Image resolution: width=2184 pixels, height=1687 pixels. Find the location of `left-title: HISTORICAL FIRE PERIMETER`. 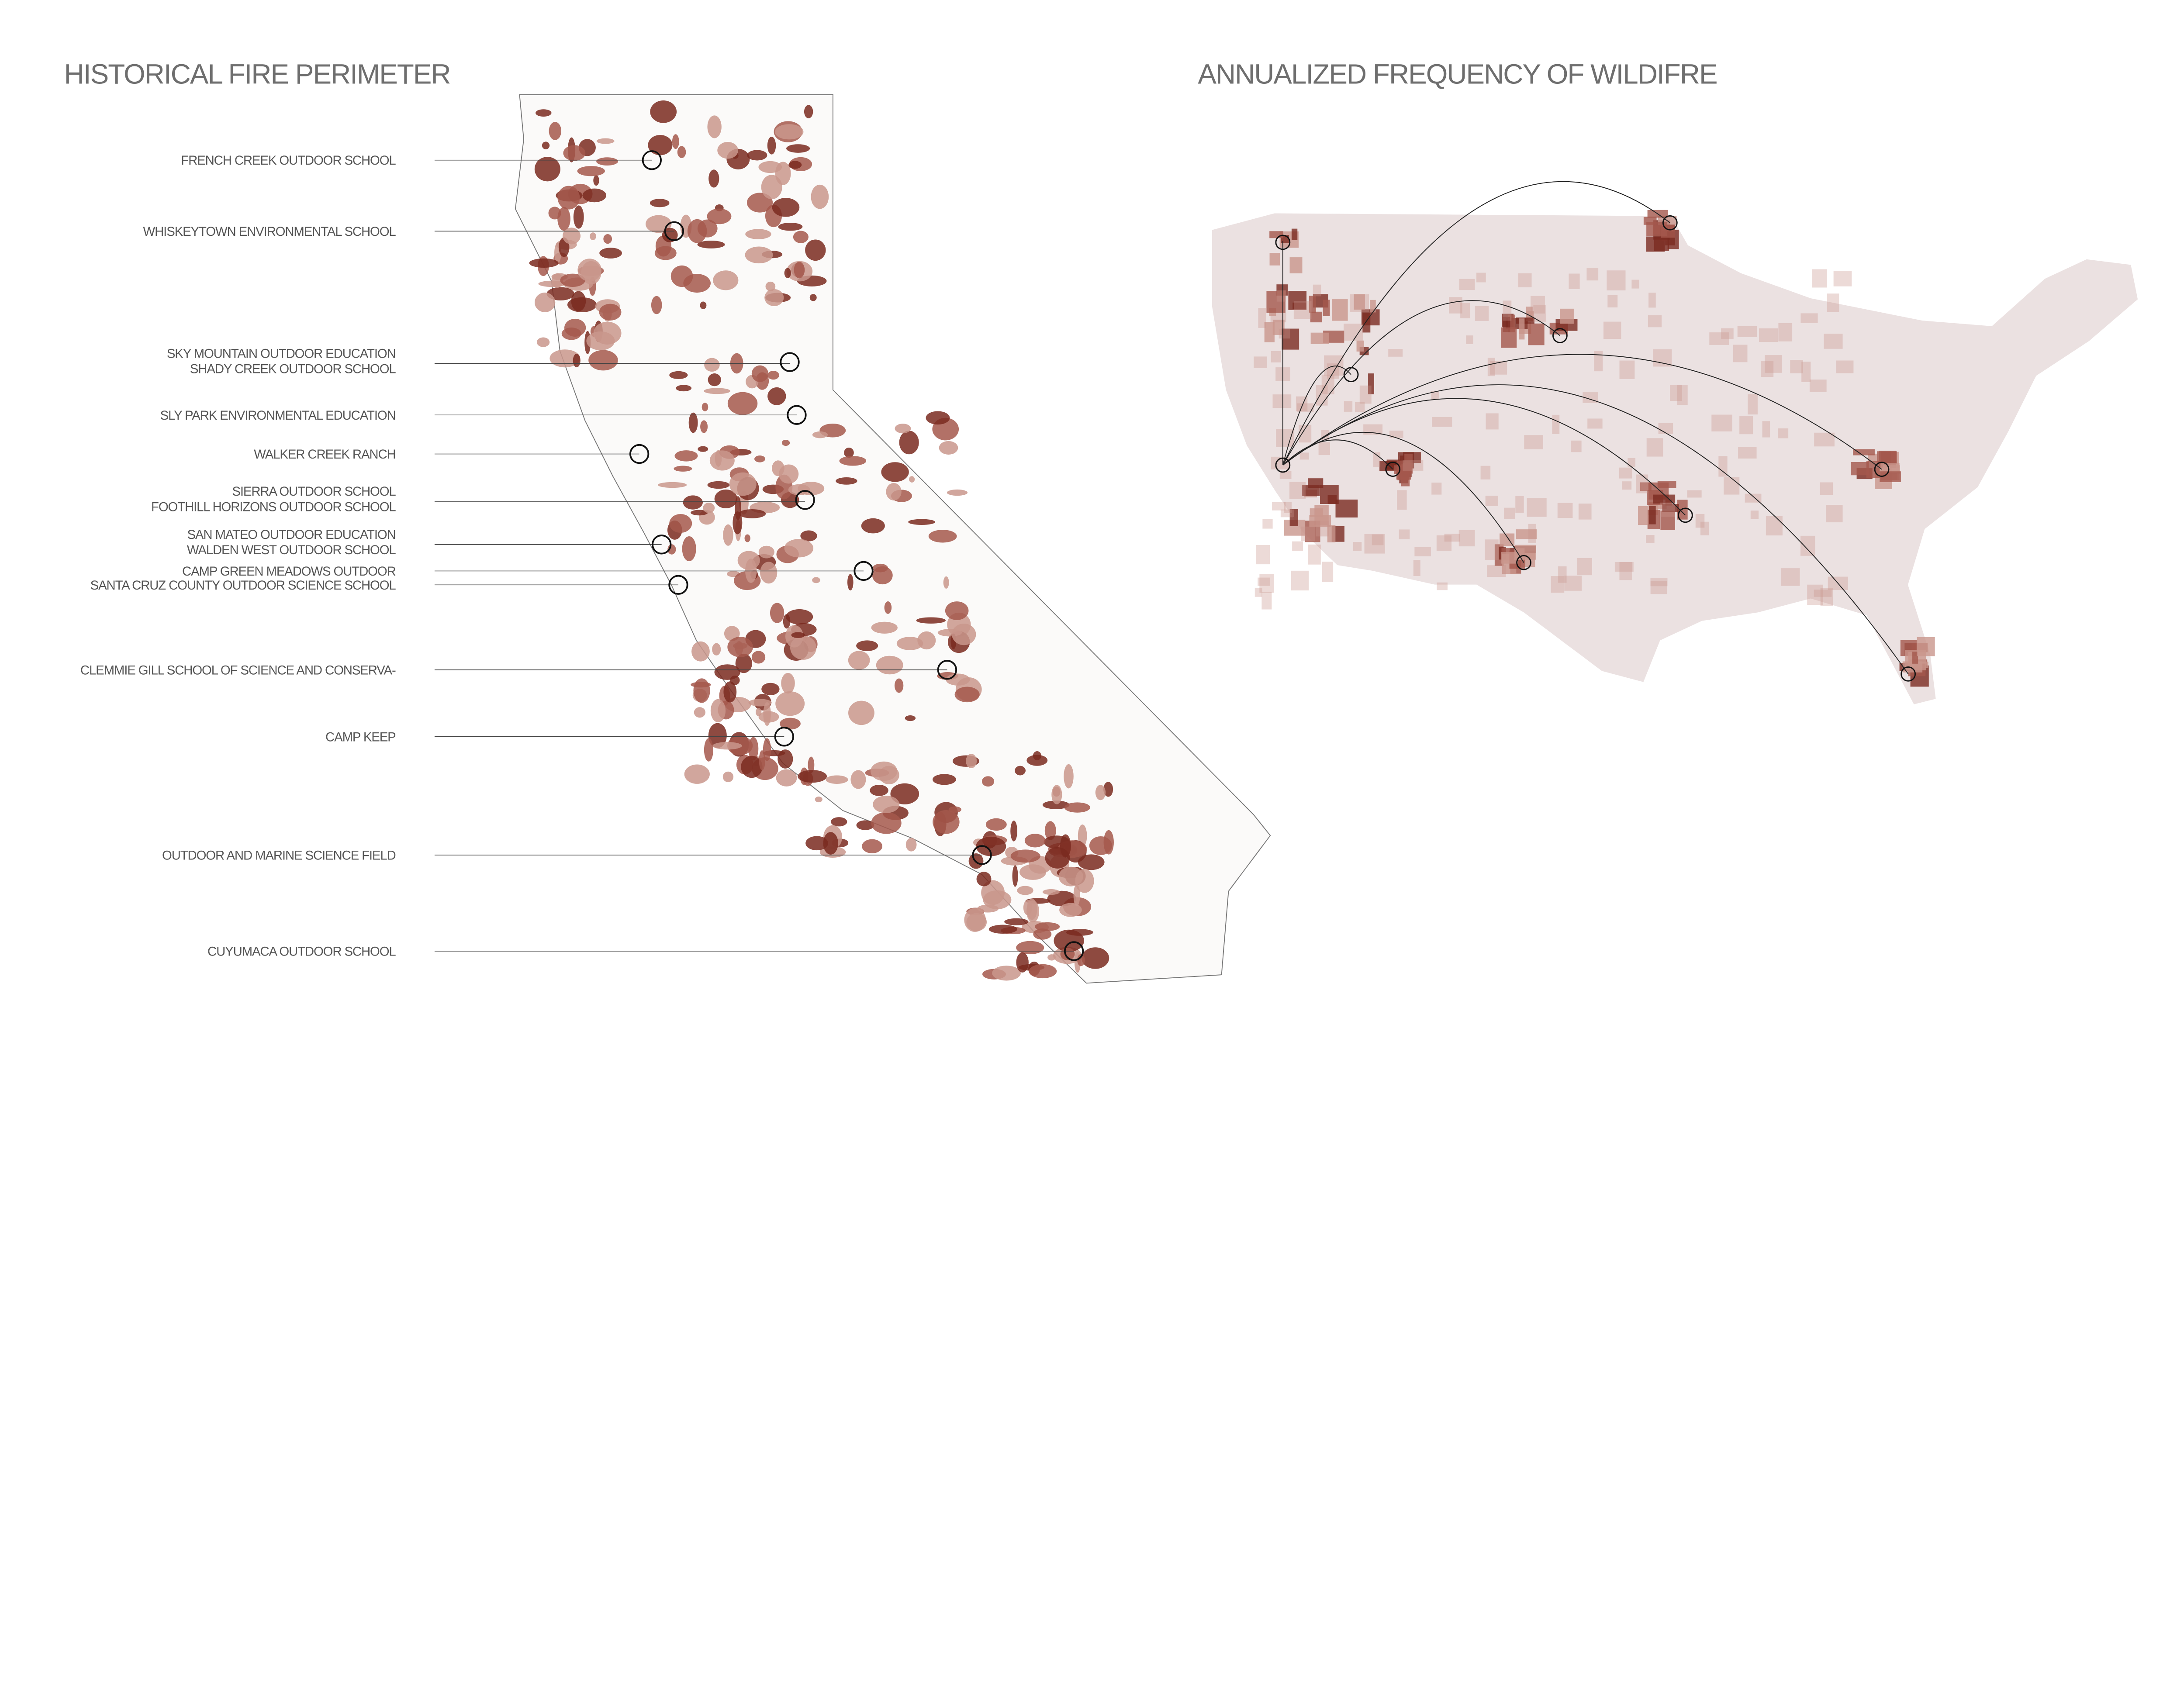

left-title: HISTORICAL FIRE PERIMETER is located at coordinates (257, 74).